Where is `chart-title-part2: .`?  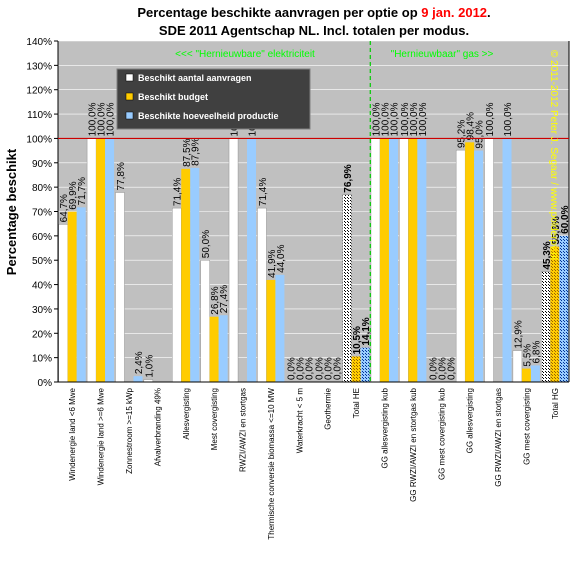 chart-title-part2: . is located at coordinates (489, 12).